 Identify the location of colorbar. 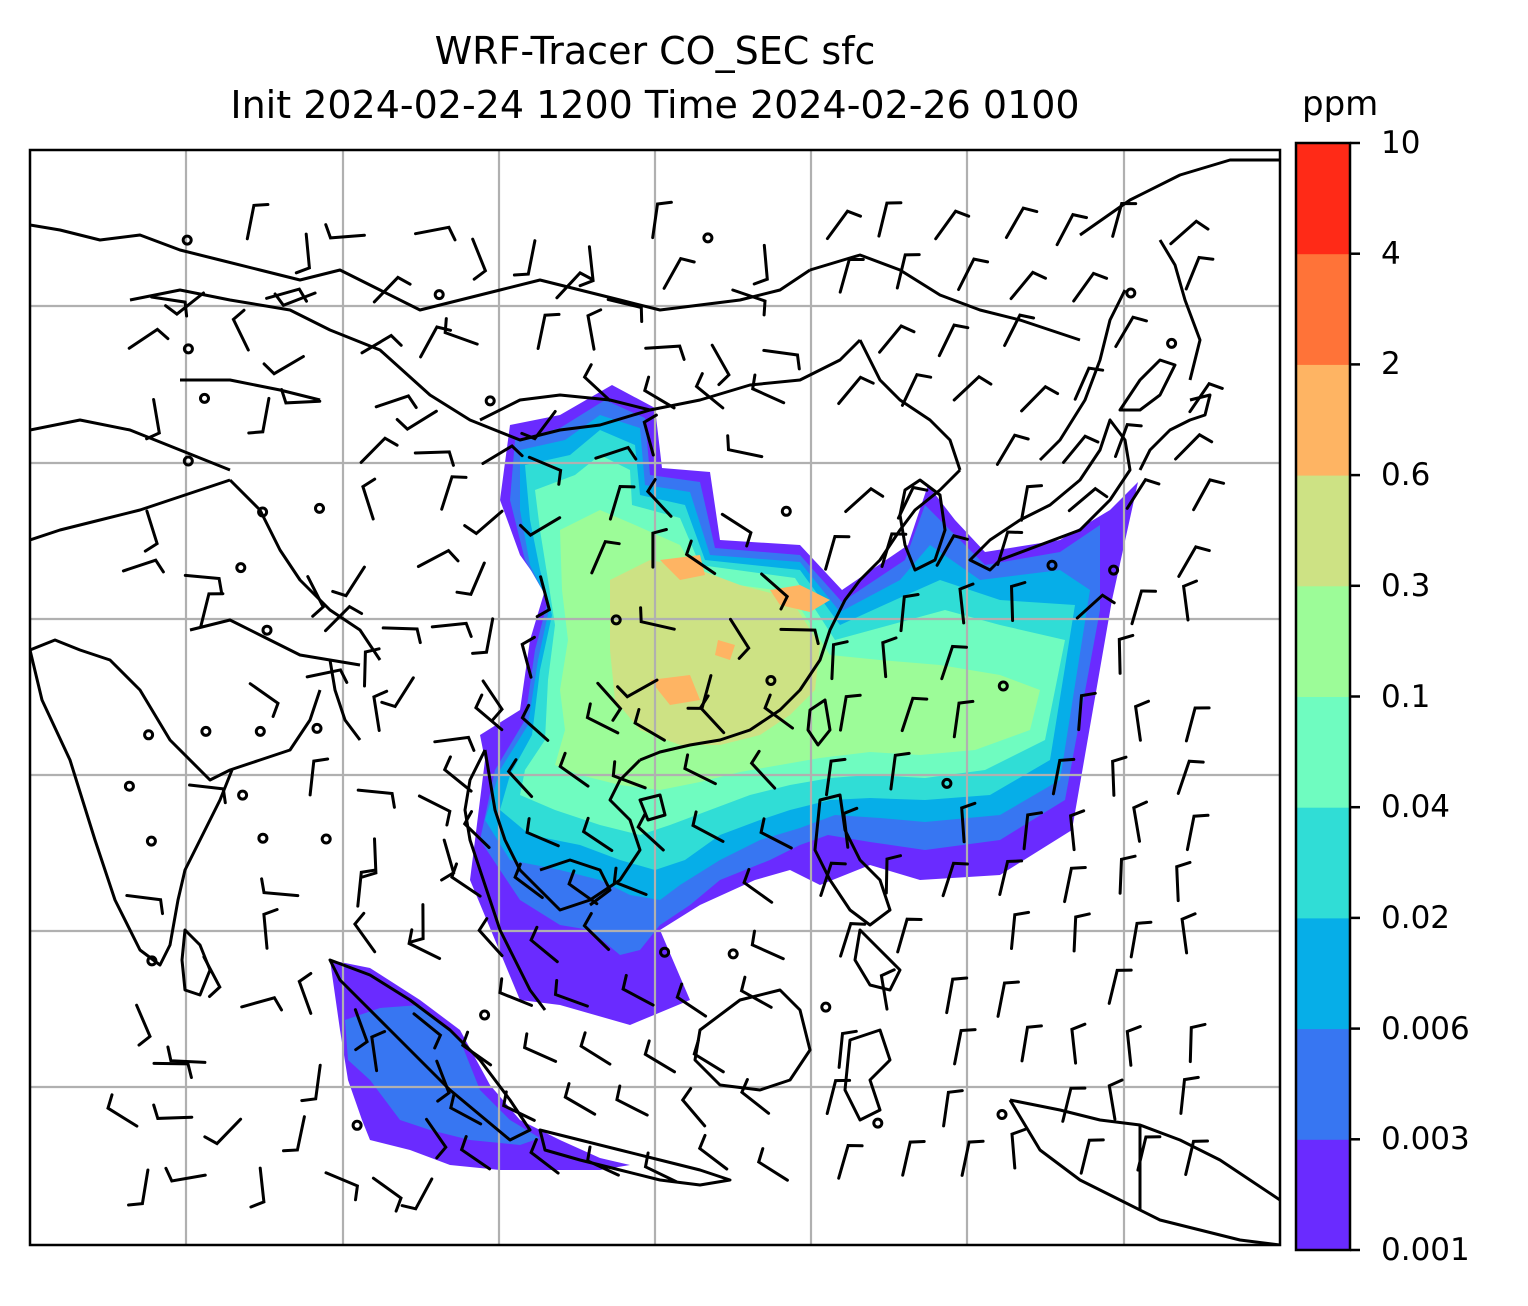
(1327, 696).